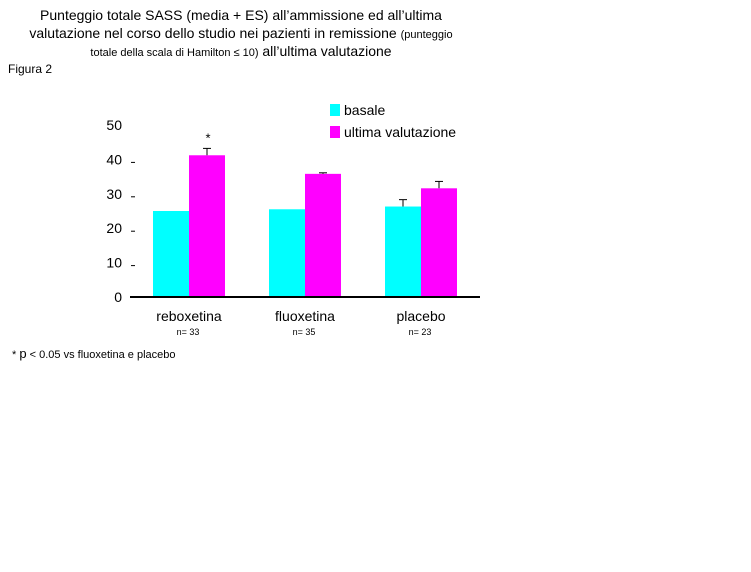 The height and width of the screenshot is (572, 751). What do you see at coordinates (400, 132) in the screenshot?
I see `legend-label-ultima: ultima valutazione` at bounding box center [400, 132].